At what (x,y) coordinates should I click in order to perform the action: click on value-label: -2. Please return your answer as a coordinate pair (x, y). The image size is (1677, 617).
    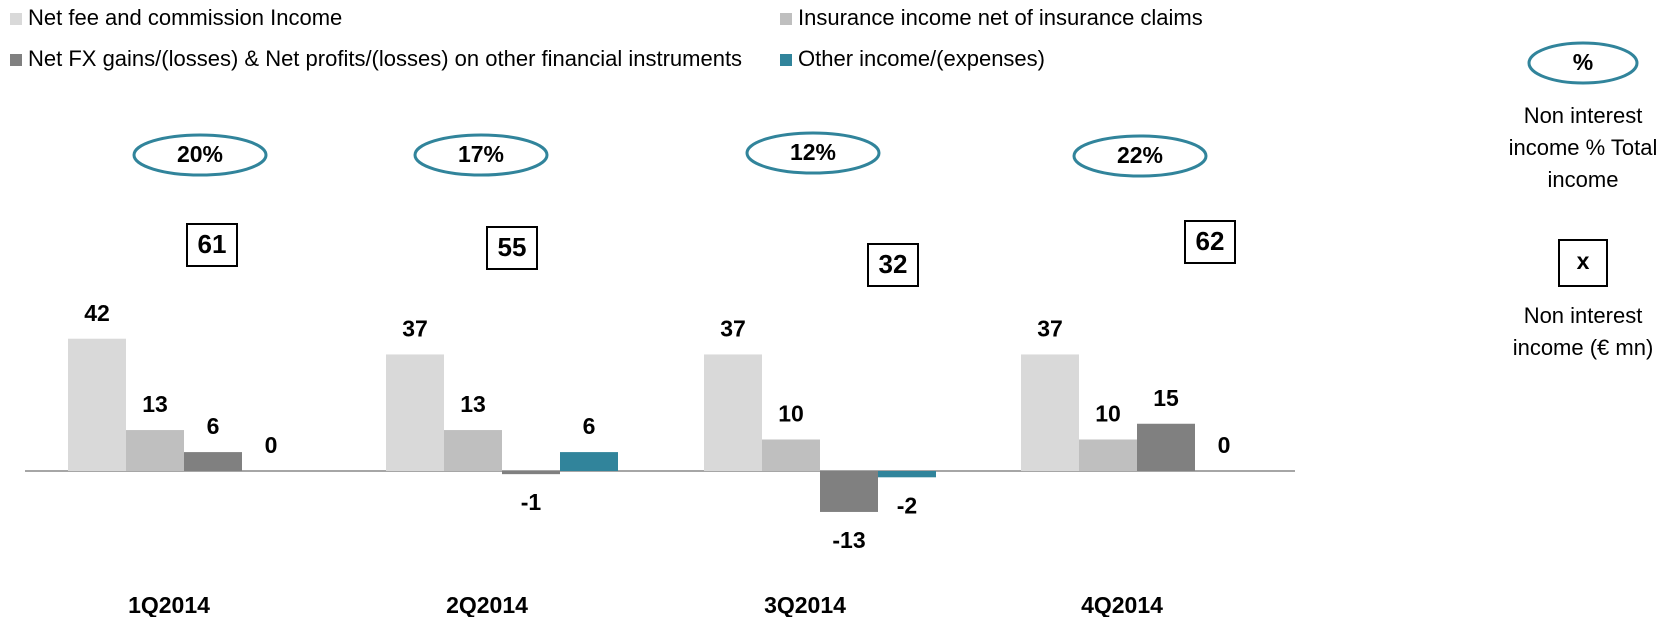
    Looking at the image, I should click on (907, 505).